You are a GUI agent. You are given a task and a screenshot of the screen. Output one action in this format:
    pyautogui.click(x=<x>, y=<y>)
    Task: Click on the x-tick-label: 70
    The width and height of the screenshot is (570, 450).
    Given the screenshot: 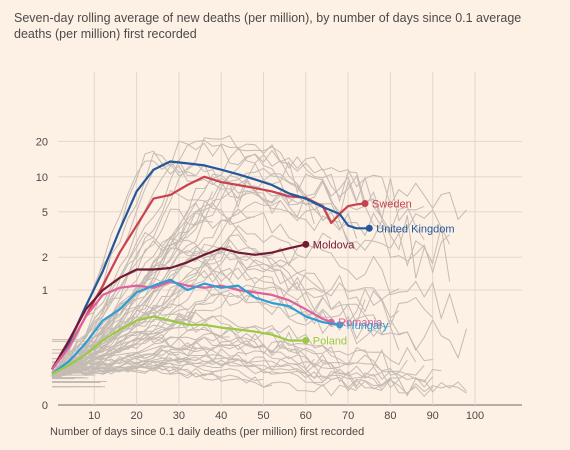 What is the action you would take?
    pyautogui.click(x=348, y=416)
    